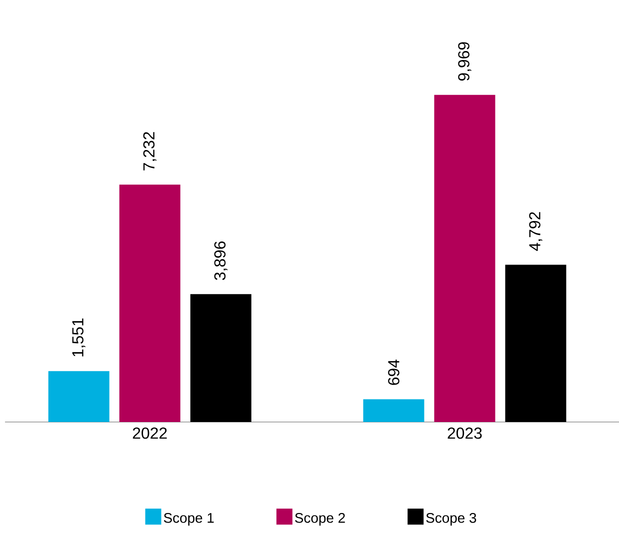 This screenshot has height=534, width=619. What do you see at coordinates (320, 519) in the screenshot?
I see `legend-label: Scope 2` at bounding box center [320, 519].